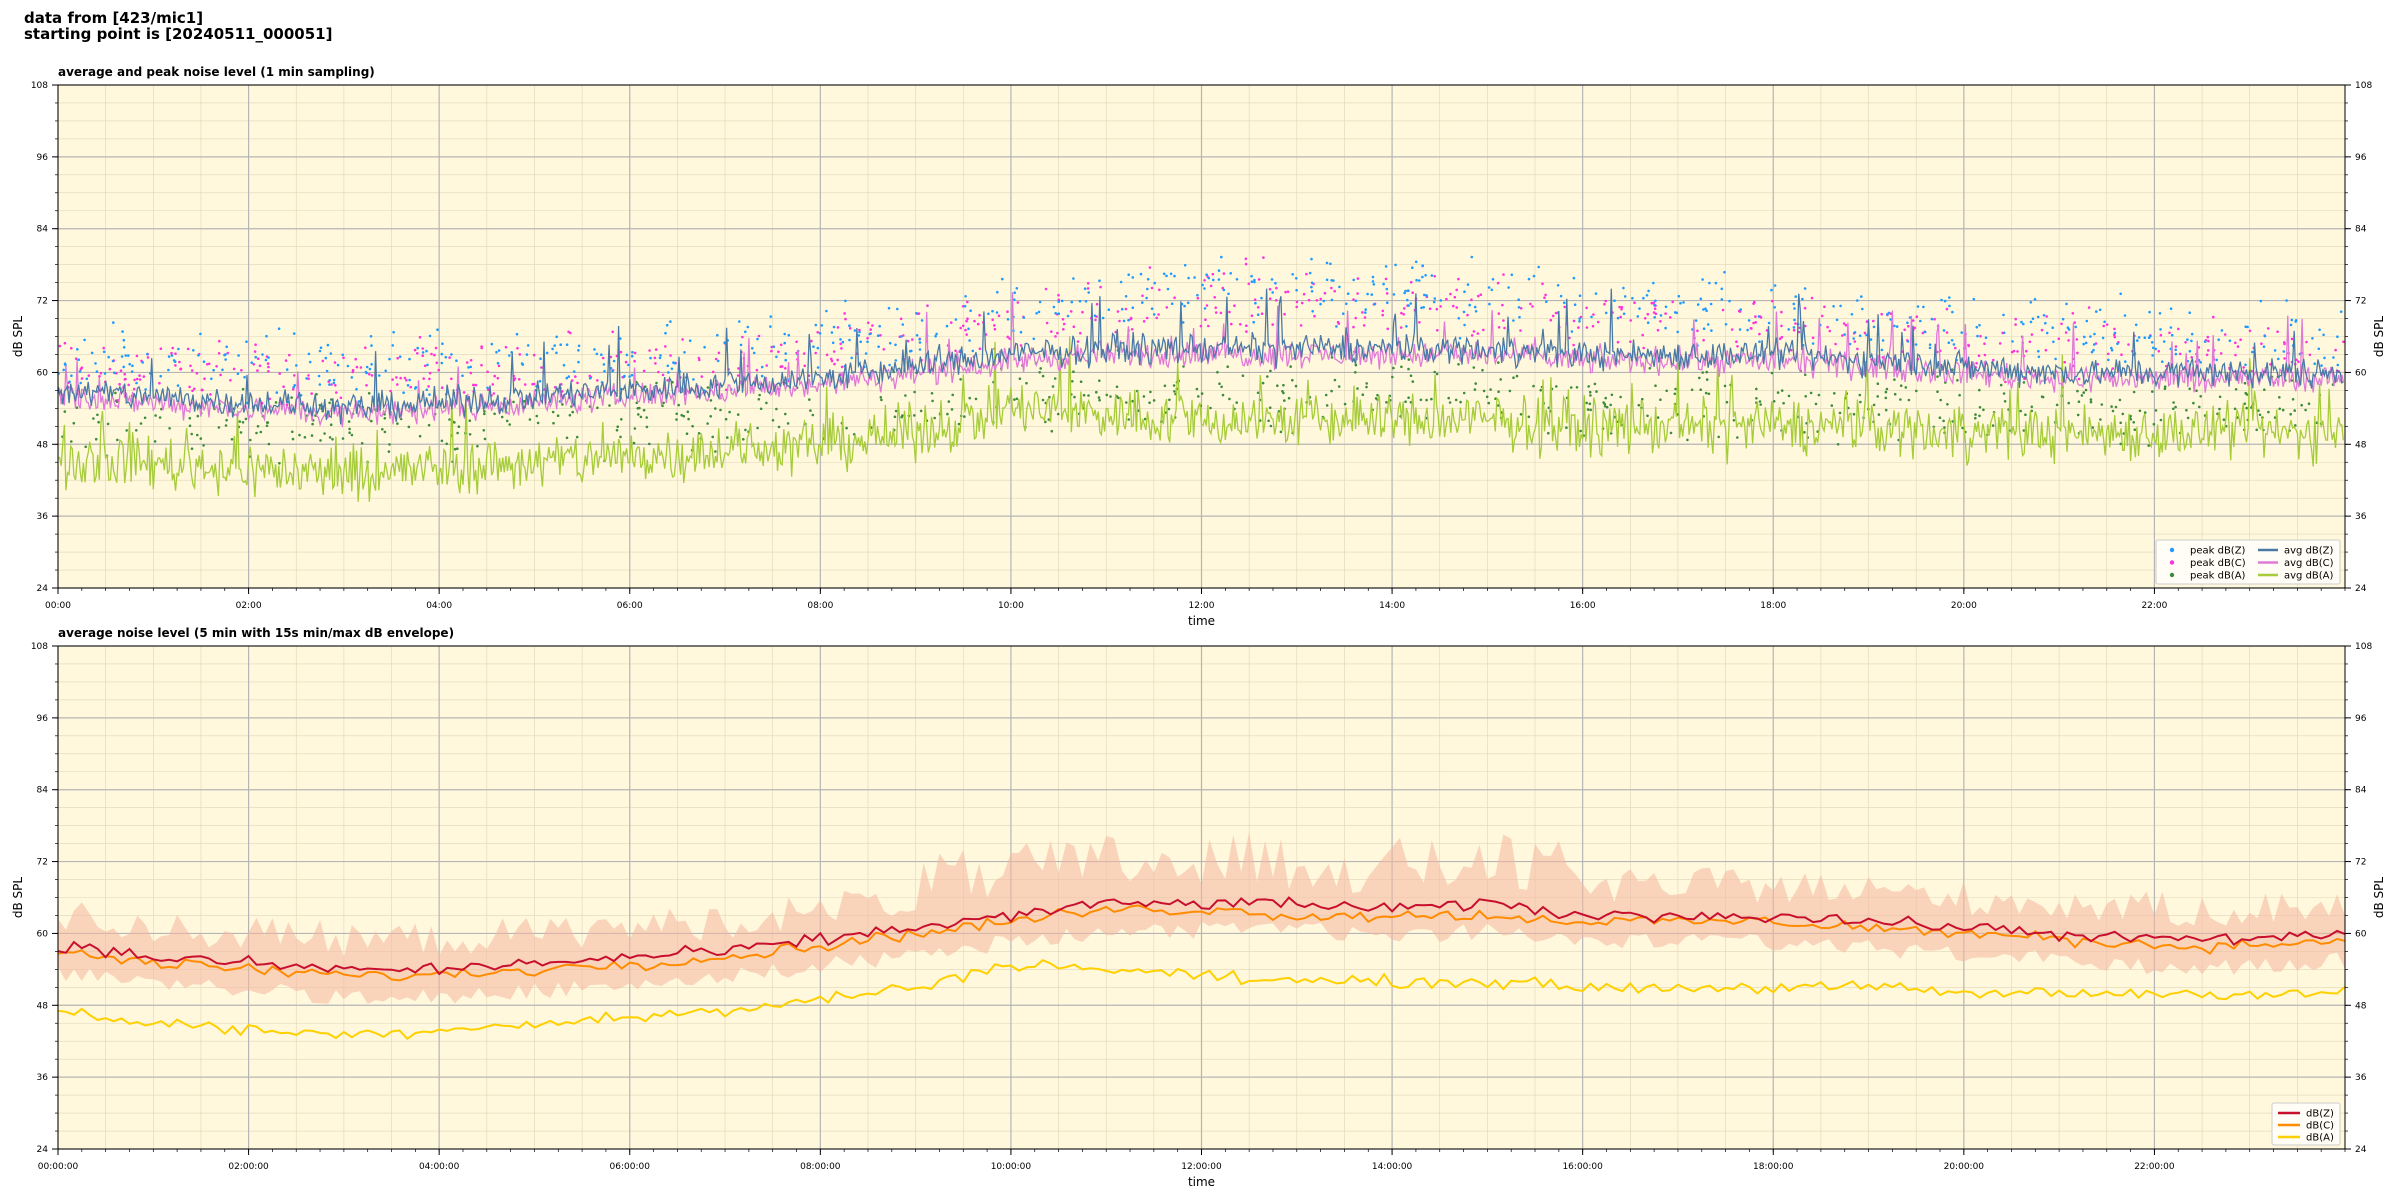  What do you see at coordinates (178, 34) in the screenshot?
I see `header-line-start: starting point is [20240511_000051]` at bounding box center [178, 34].